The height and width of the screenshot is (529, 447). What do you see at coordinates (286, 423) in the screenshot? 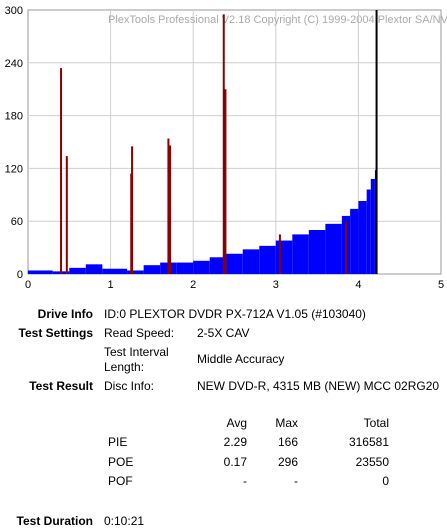
I see `header-max: Max` at bounding box center [286, 423].